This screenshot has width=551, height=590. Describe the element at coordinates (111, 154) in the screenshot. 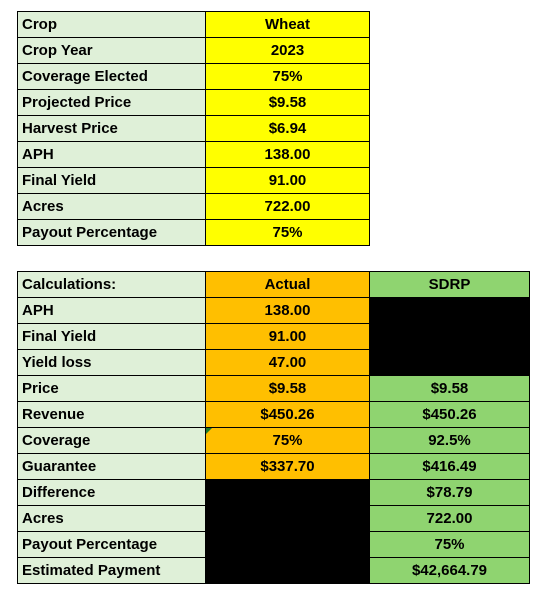

I see `aph-label: APH` at that location.